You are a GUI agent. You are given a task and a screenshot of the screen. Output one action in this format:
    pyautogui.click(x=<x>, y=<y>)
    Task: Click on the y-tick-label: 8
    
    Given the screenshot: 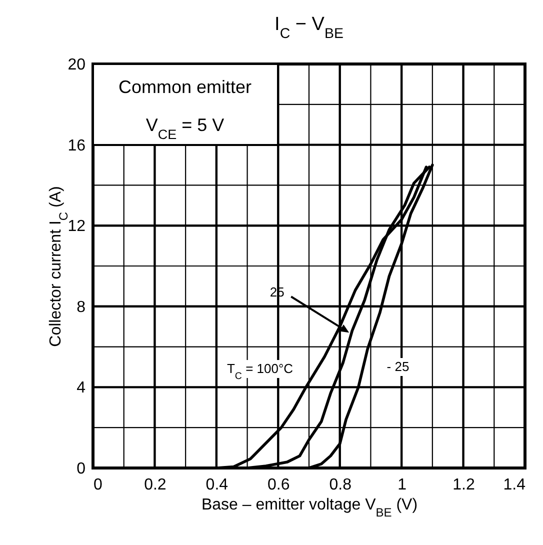 What is the action you would take?
    pyautogui.click(x=81, y=307)
    